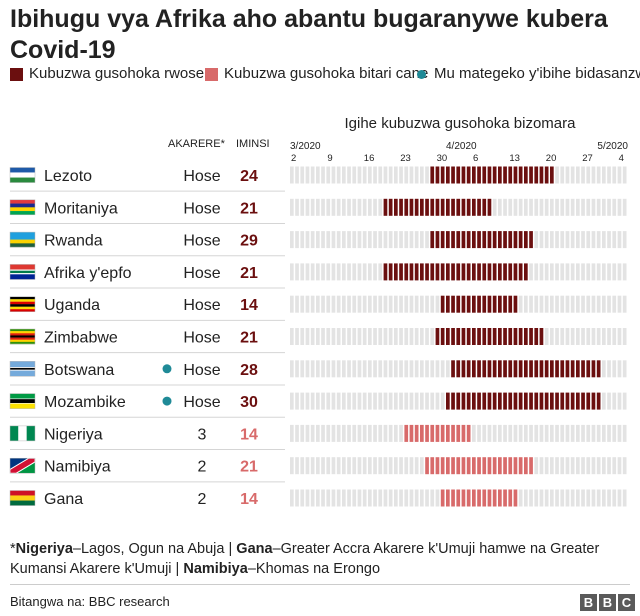  What do you see at coordinates (405, 158) in the screenshot?
I see `day-tick-label: 23` at bounding box center [405, 158].